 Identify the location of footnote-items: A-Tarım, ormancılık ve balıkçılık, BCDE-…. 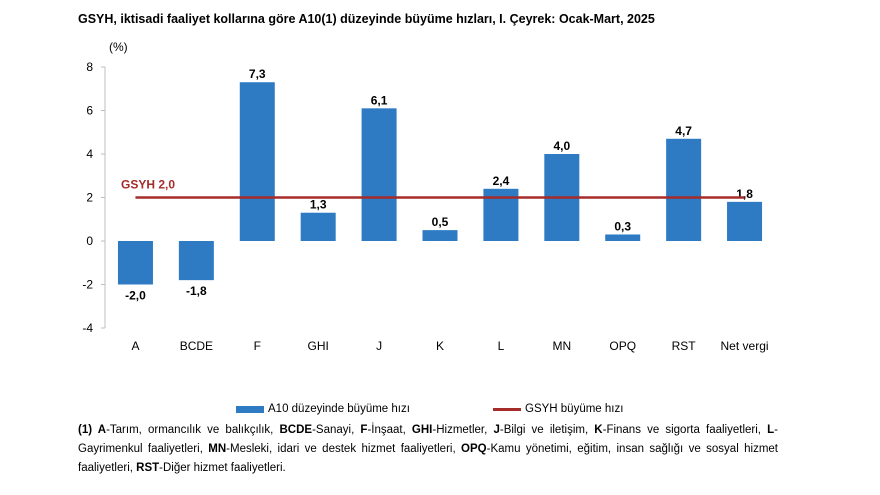
(428, 449).